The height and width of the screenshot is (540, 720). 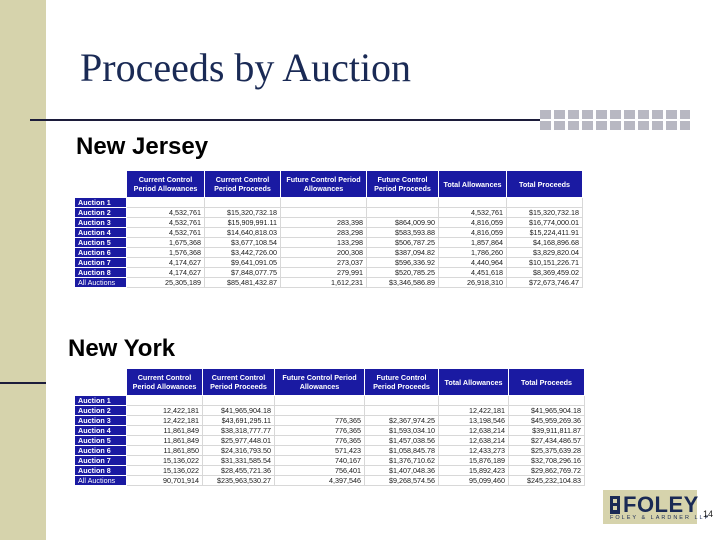 I want to click on table-cell: 15,136,022, so click(x=164, y=460).